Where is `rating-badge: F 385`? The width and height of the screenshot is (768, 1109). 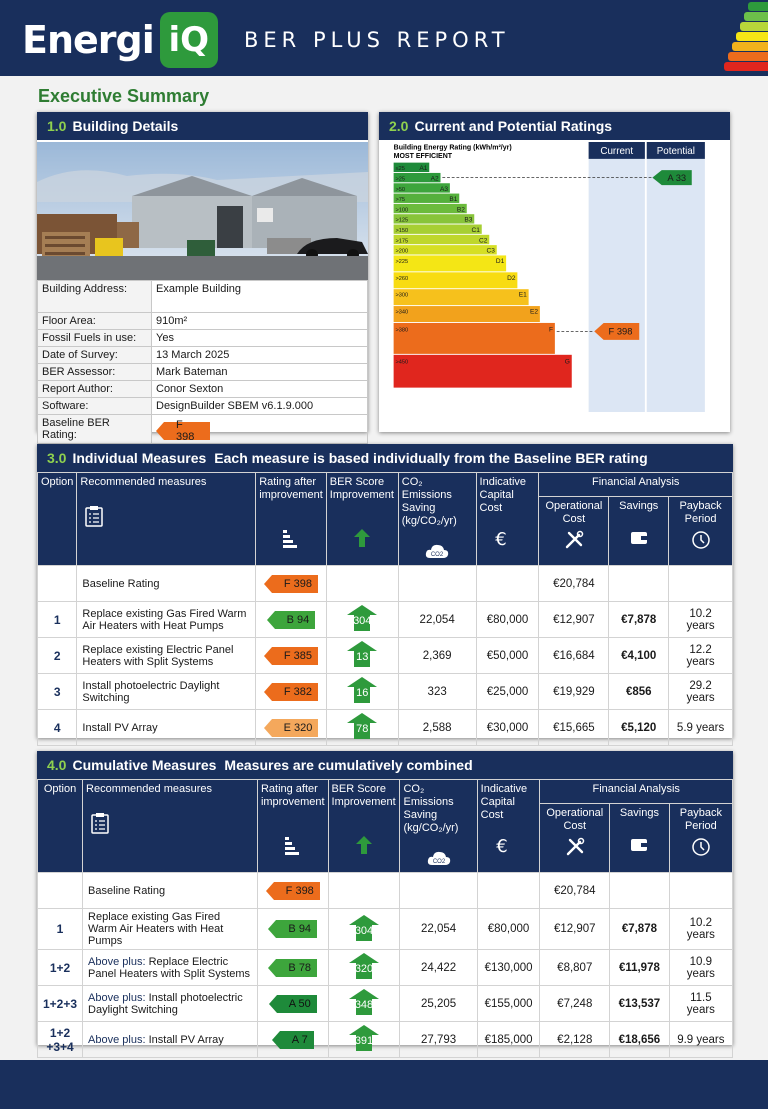 rating-badge: F 385 is located at coordinates (291, 655).